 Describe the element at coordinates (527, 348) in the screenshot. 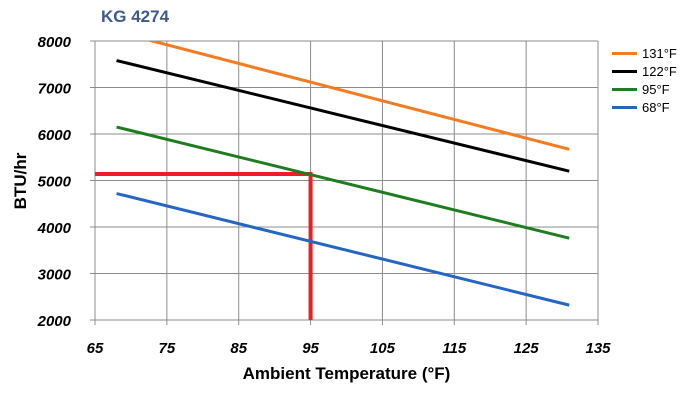

I see `x-tick-label: 125` at that location.